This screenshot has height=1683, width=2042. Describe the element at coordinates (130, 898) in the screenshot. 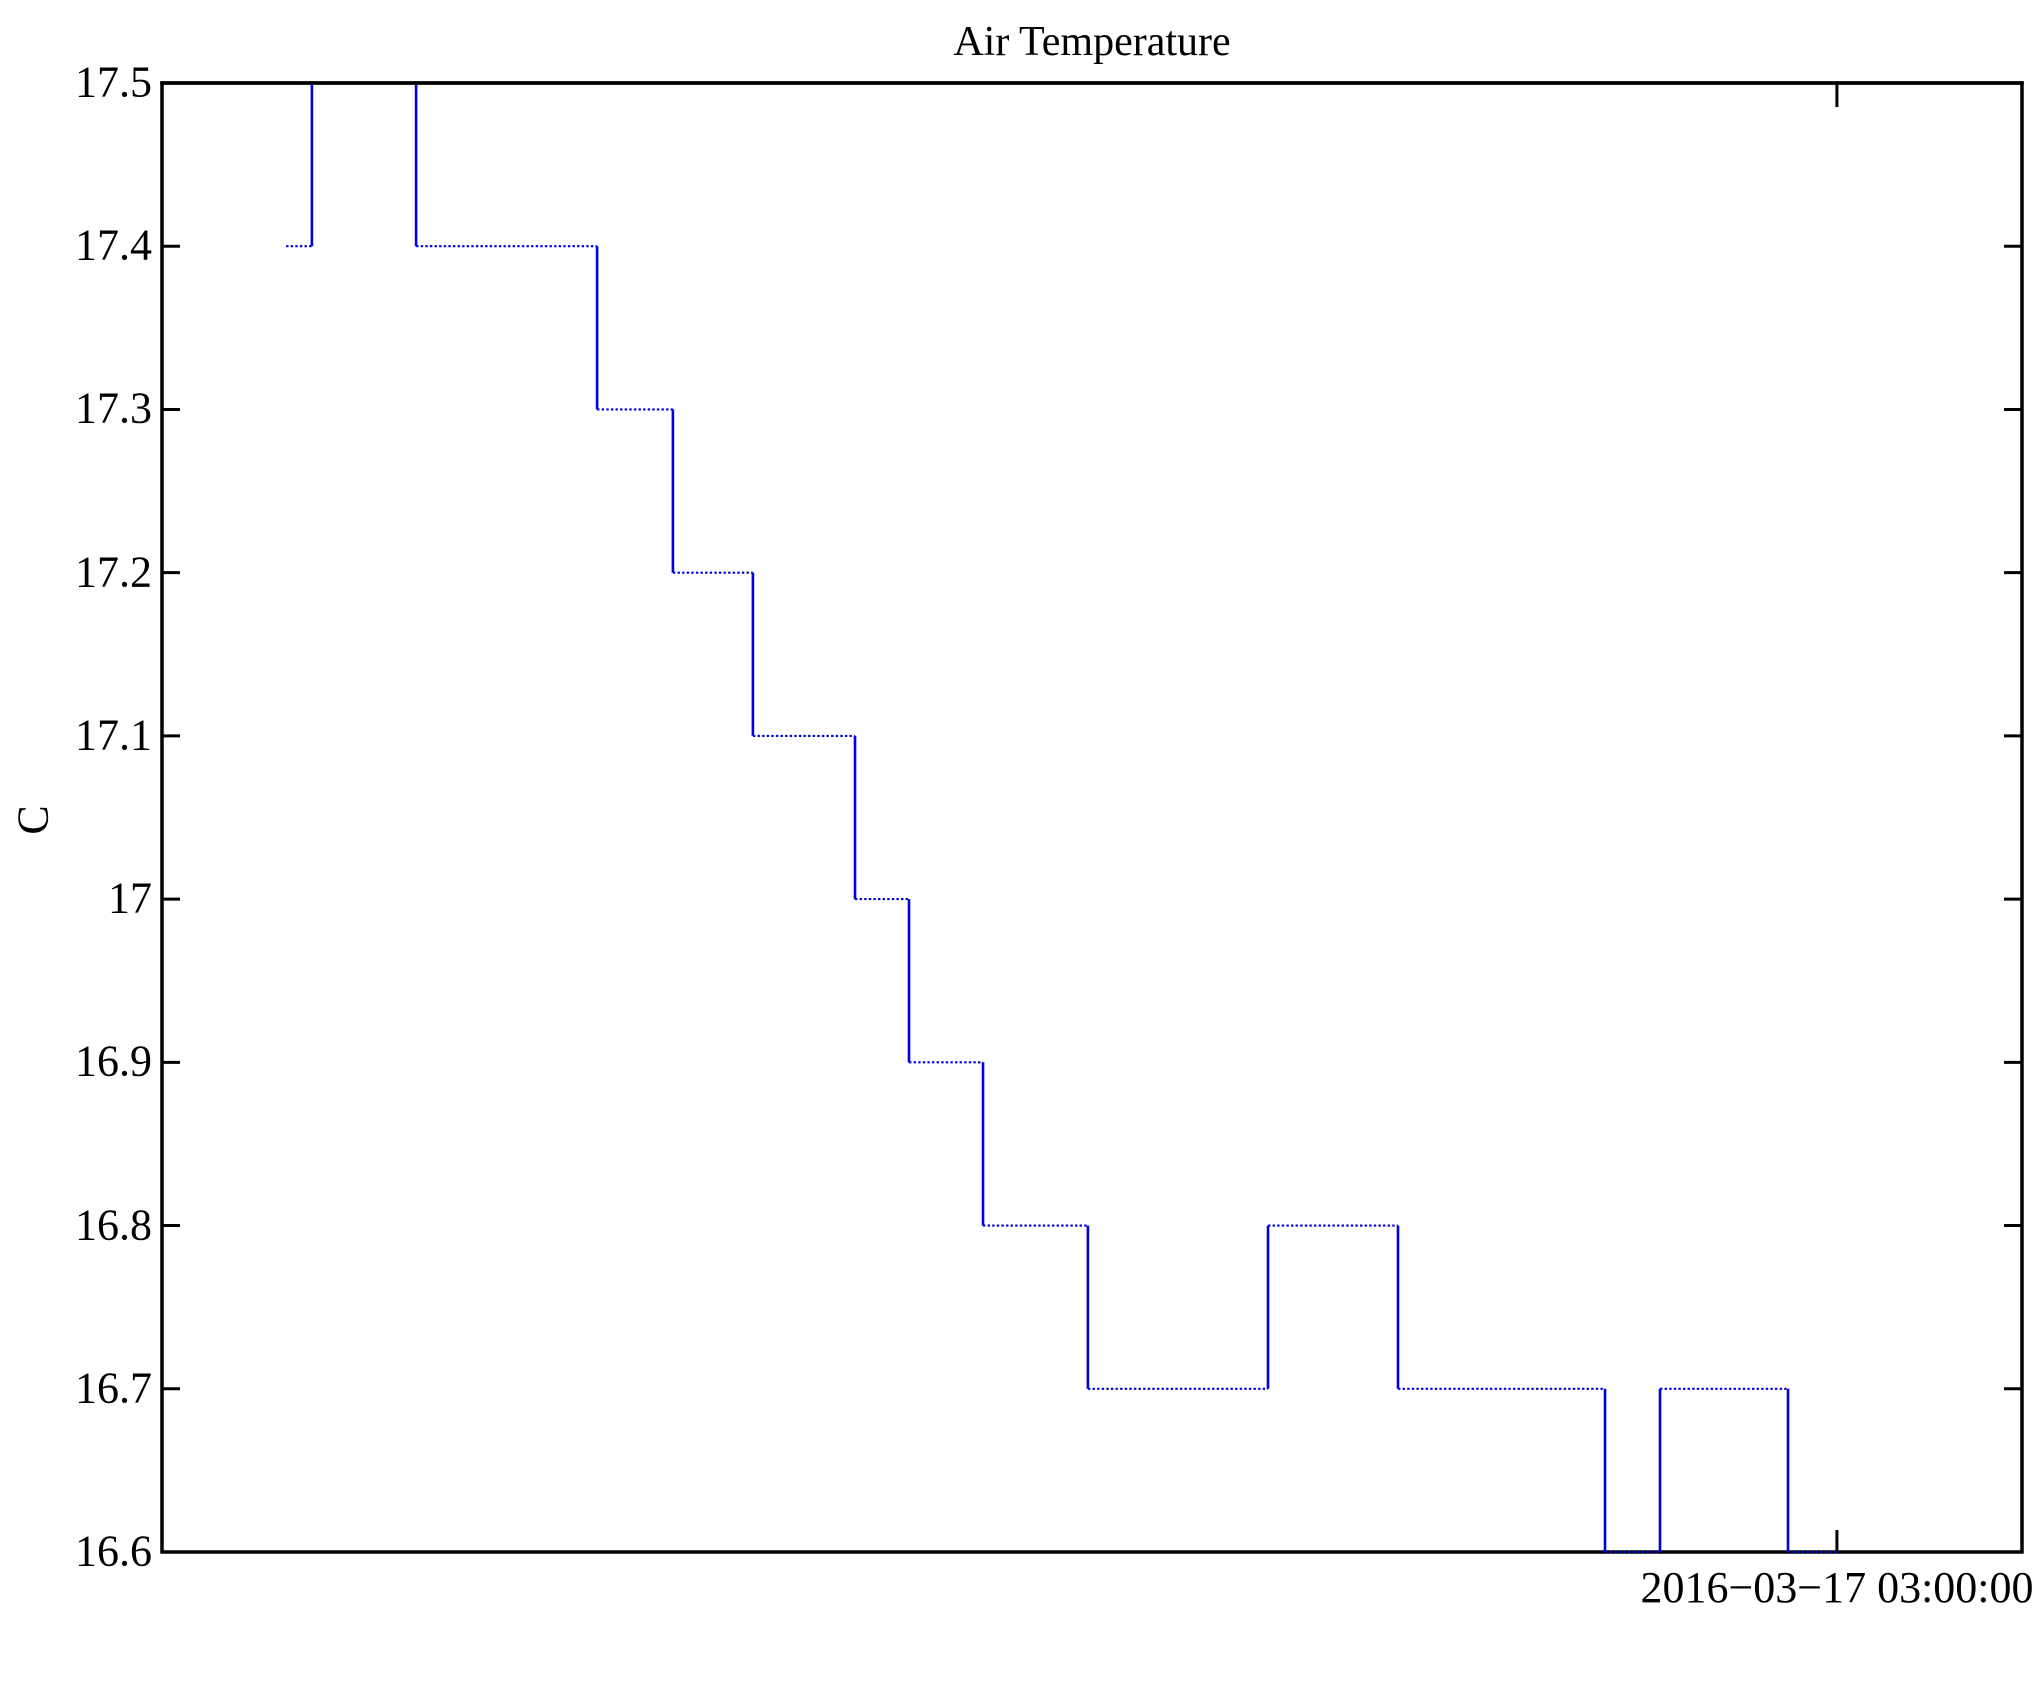

I see `y-tick-label: 17` at that location.